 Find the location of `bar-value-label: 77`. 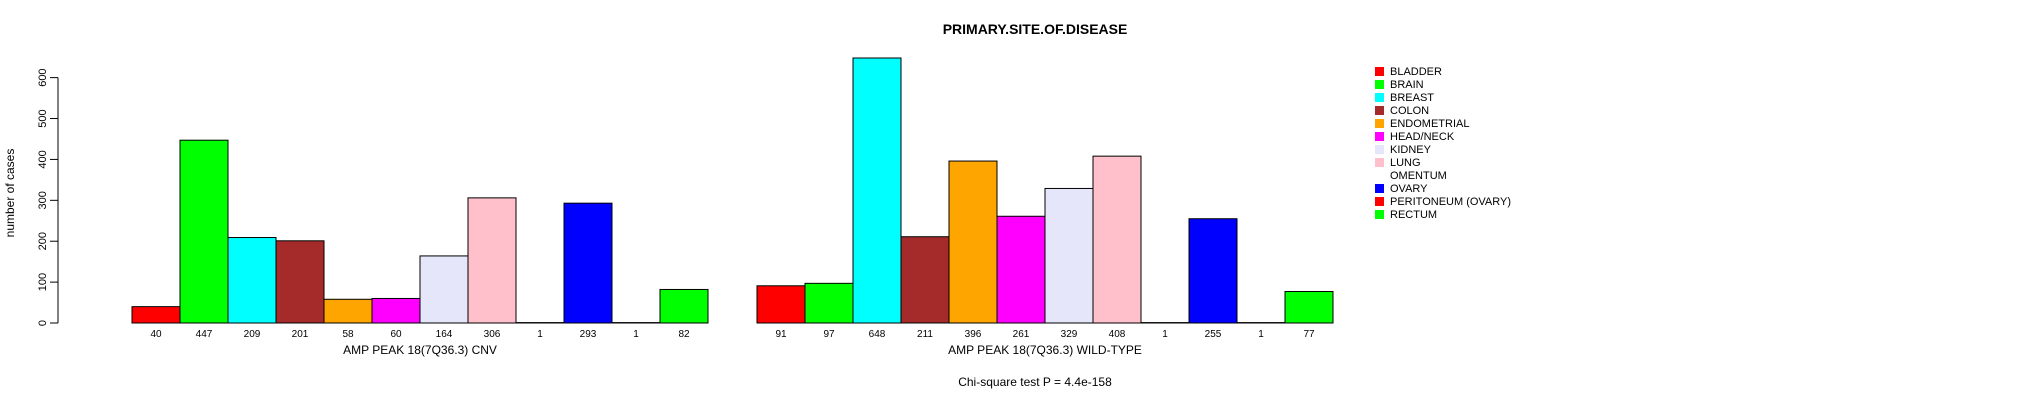

bar-value-label: 77 is located at coordinates (1309, 334).